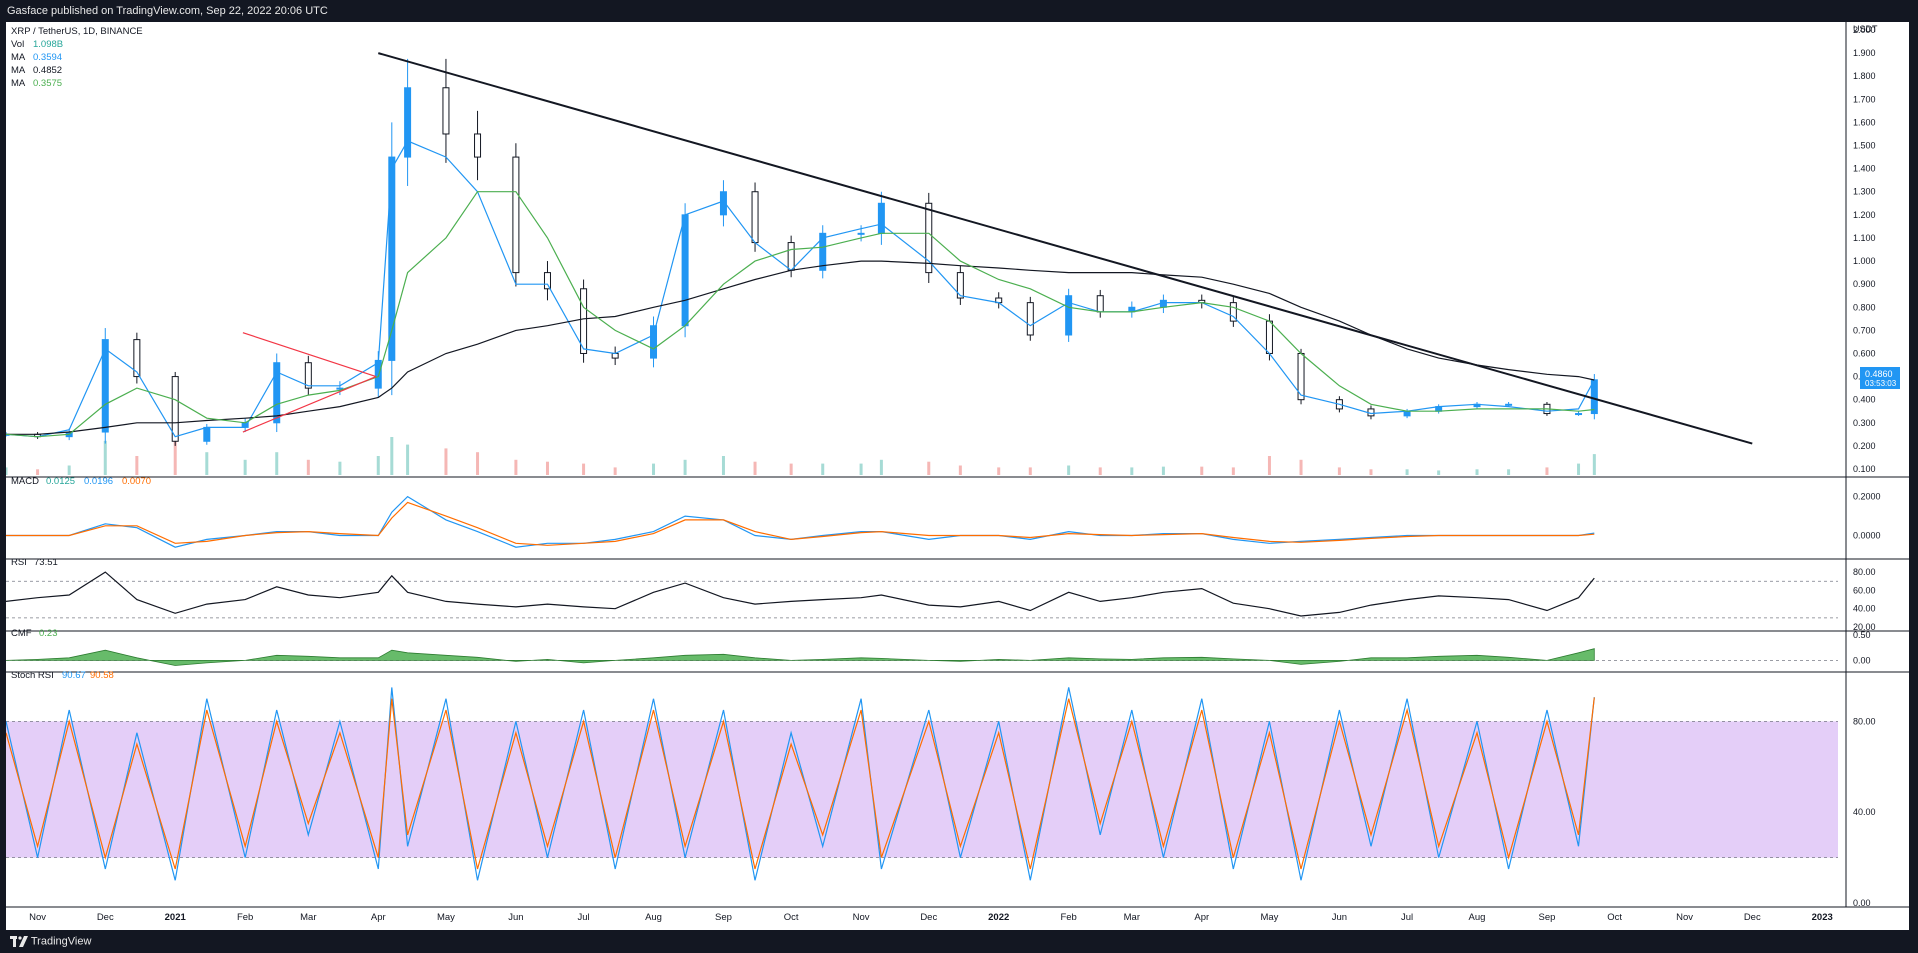 This screenshot has height=953, width=1918. What do you see at coordinates (1864, 627) in the screenshot?
I see `pane2-tick-0: 20.00` at bounding box center [1864, 627].